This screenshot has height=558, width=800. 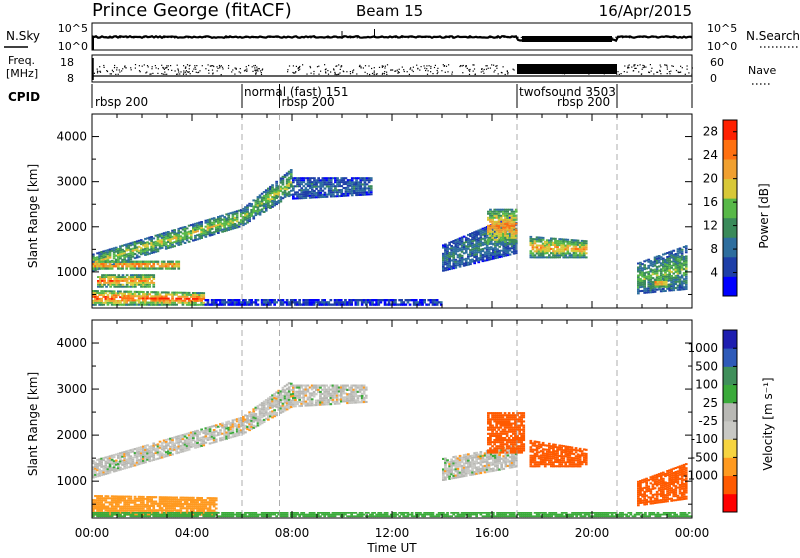 I want to click on noise-right-tick-bottom: 10^0, so click(x=722, y=46).